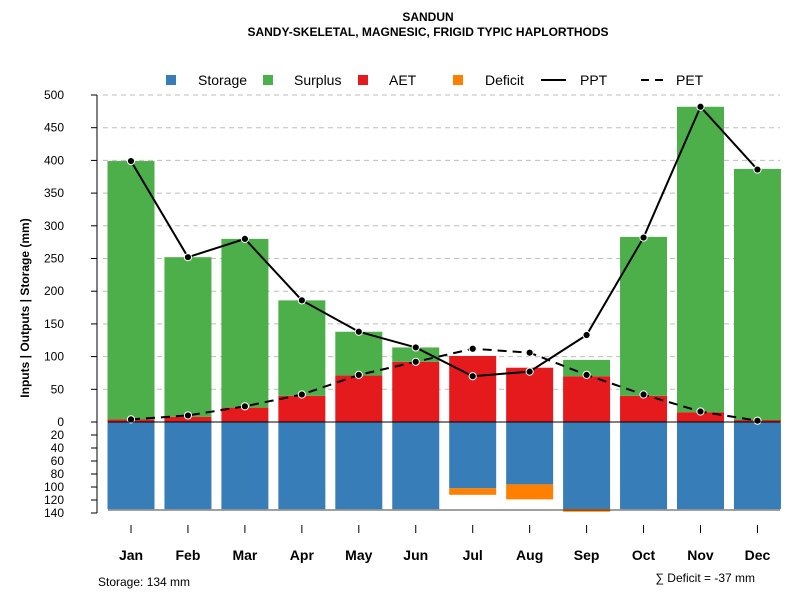  What do you see at coordinates (58, 461) in the screenshot?
I see `y-tick-label: 60` at bounding box center [58, 461].